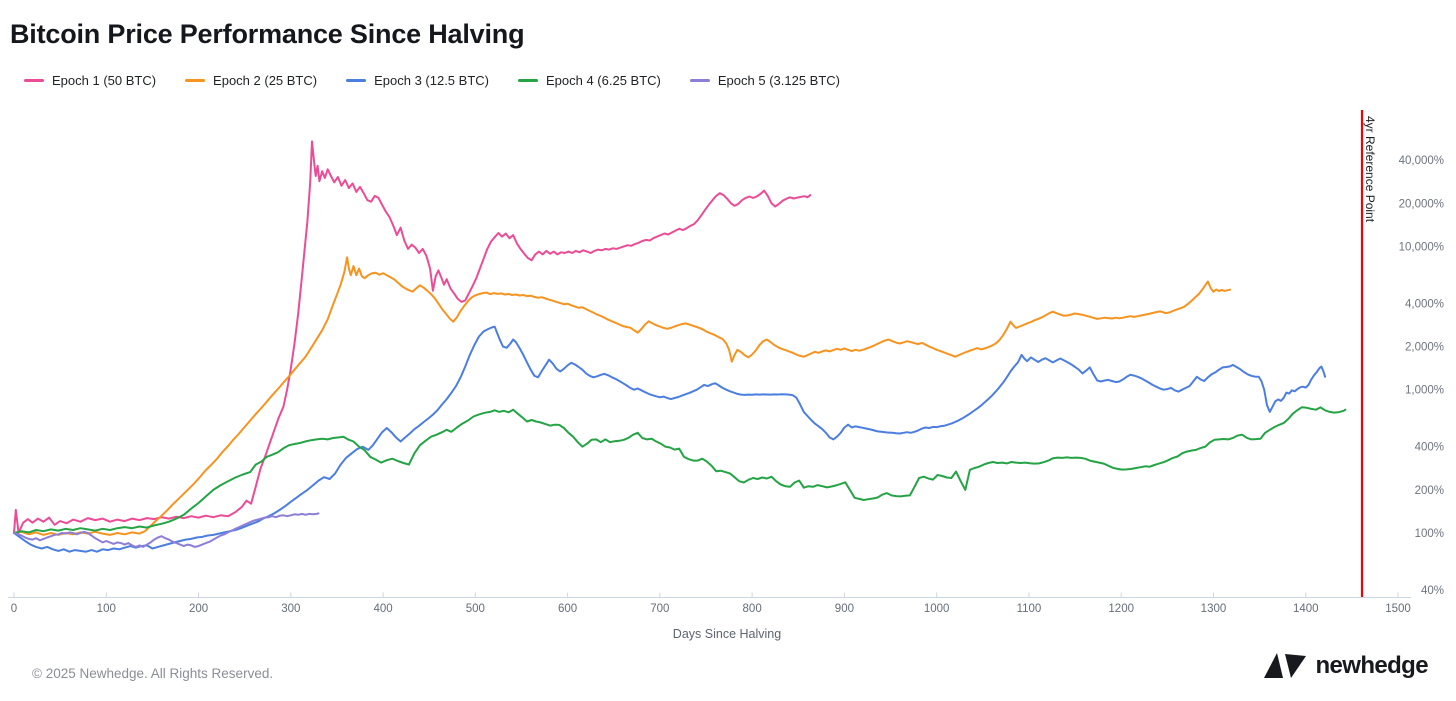 The height and width of the screenshot is (701, 1456). I want to click on legend-label: Epoch 1 (50 BTC), so click(104, 80).